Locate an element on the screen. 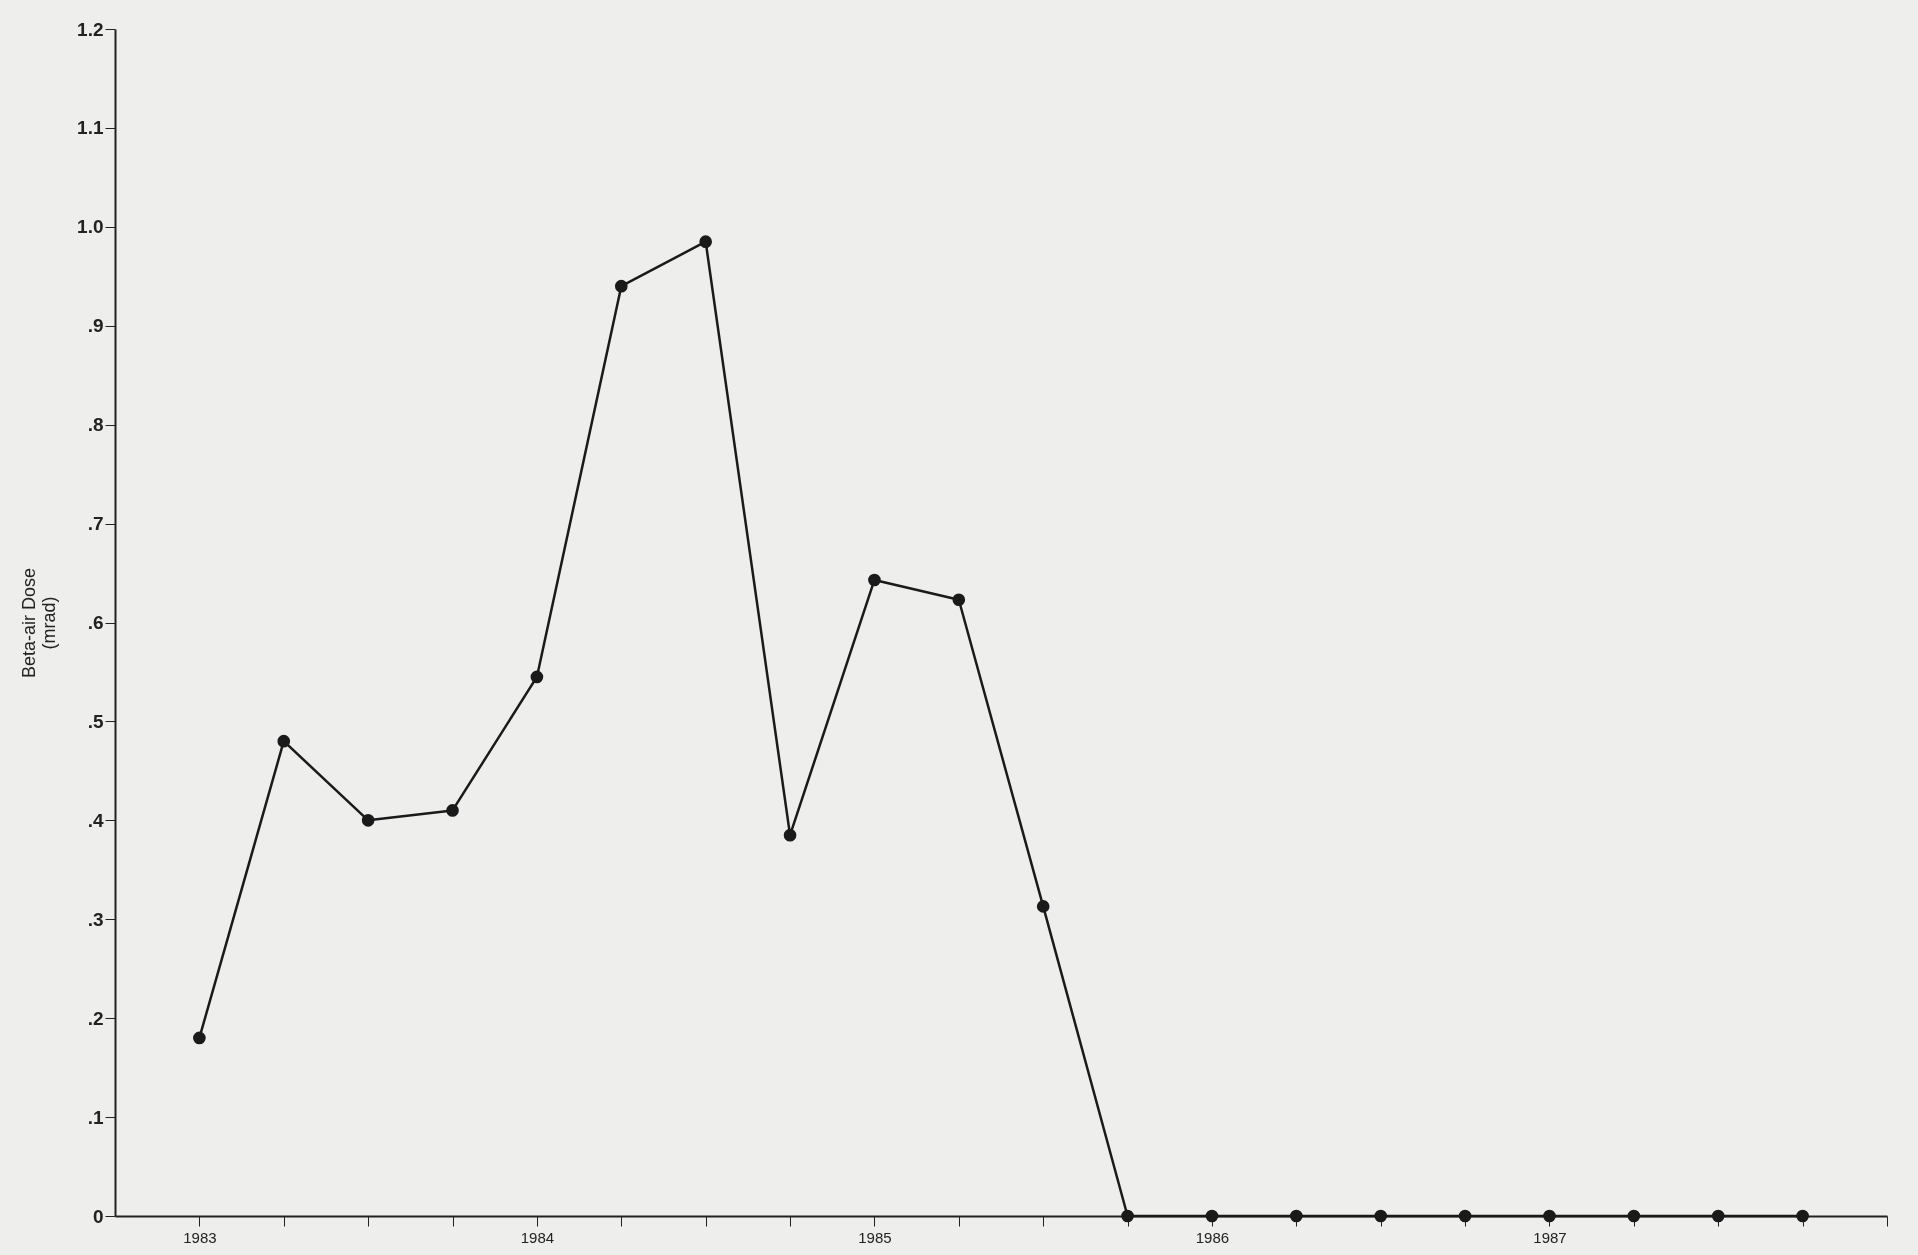 This screenshot has width=1918, height=1255. y-tick-label: 1.1 is located at coordinates (90, 128).